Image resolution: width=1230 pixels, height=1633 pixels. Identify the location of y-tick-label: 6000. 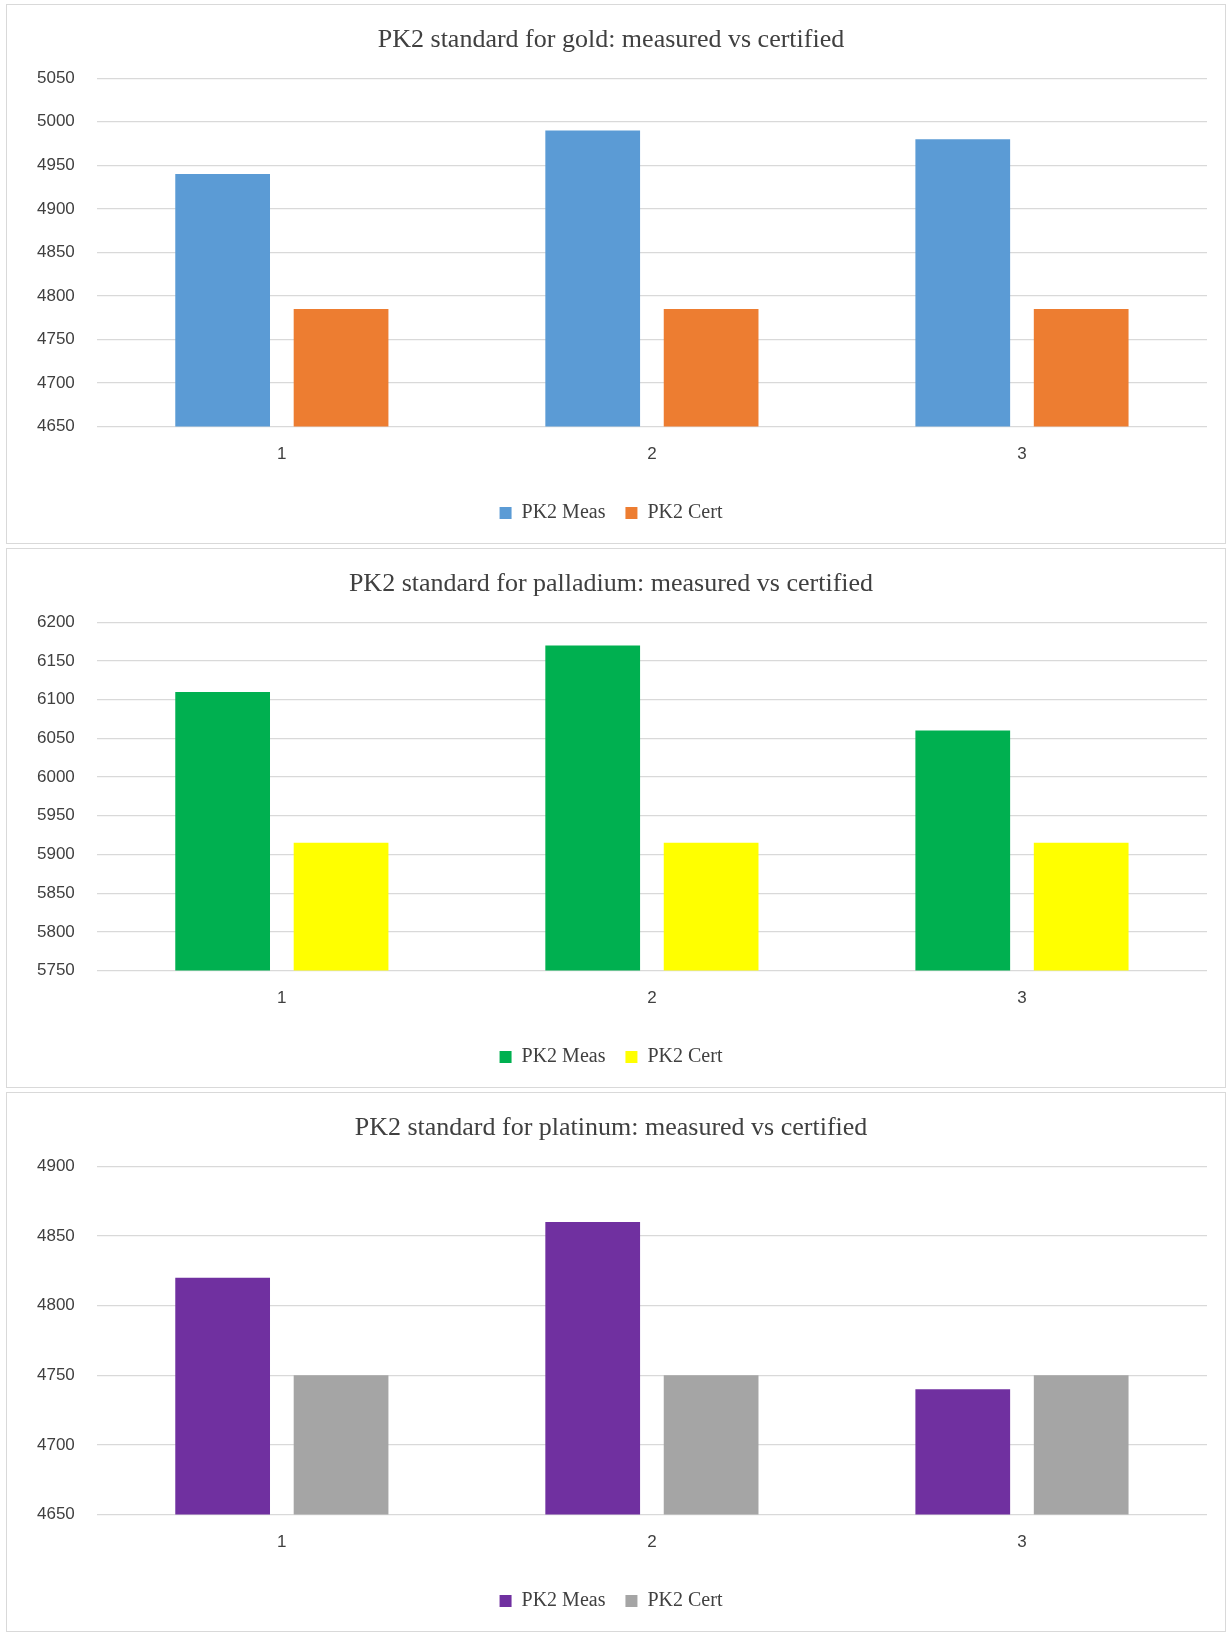
(55, 776).